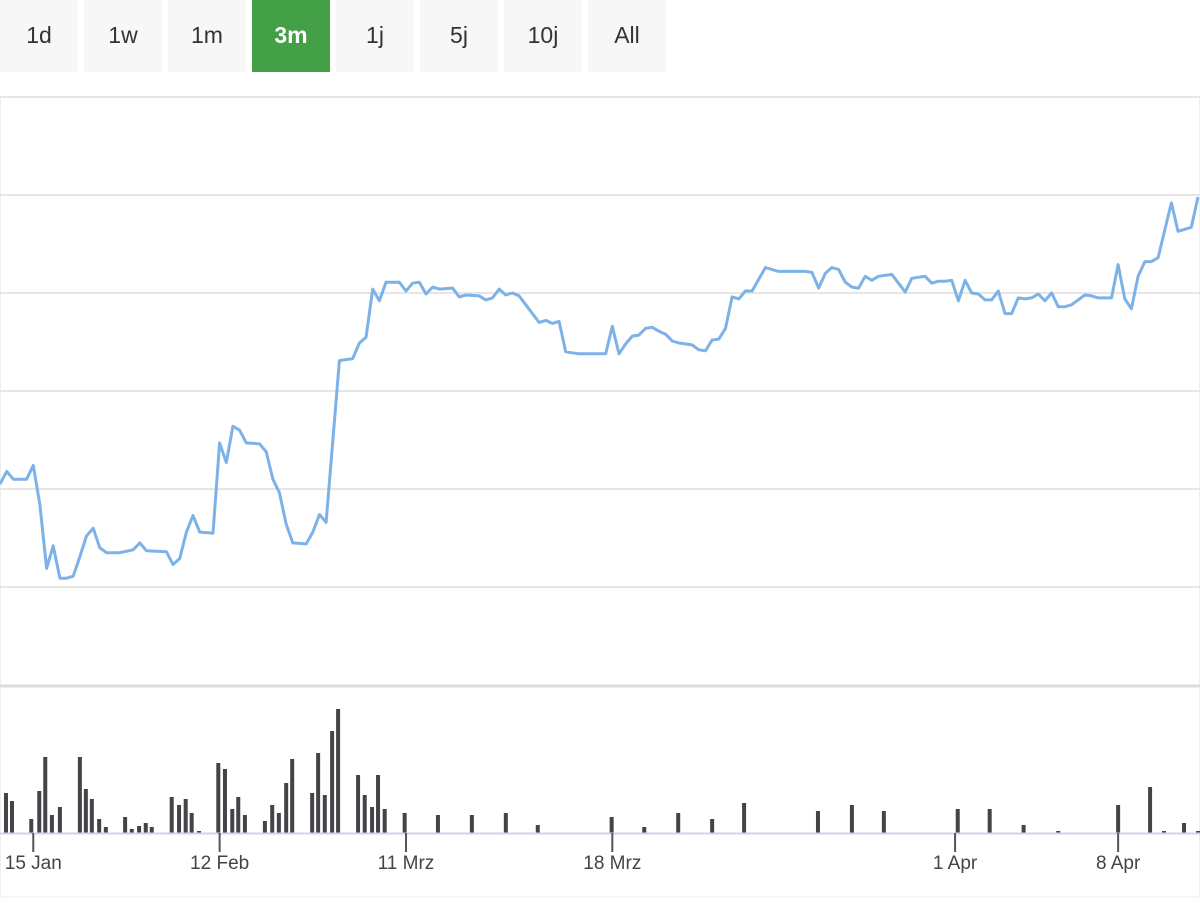  Describe the element at coordinates (955, 863) in the screenshot. I see `x-tick-label: 1 Apr` at that location.